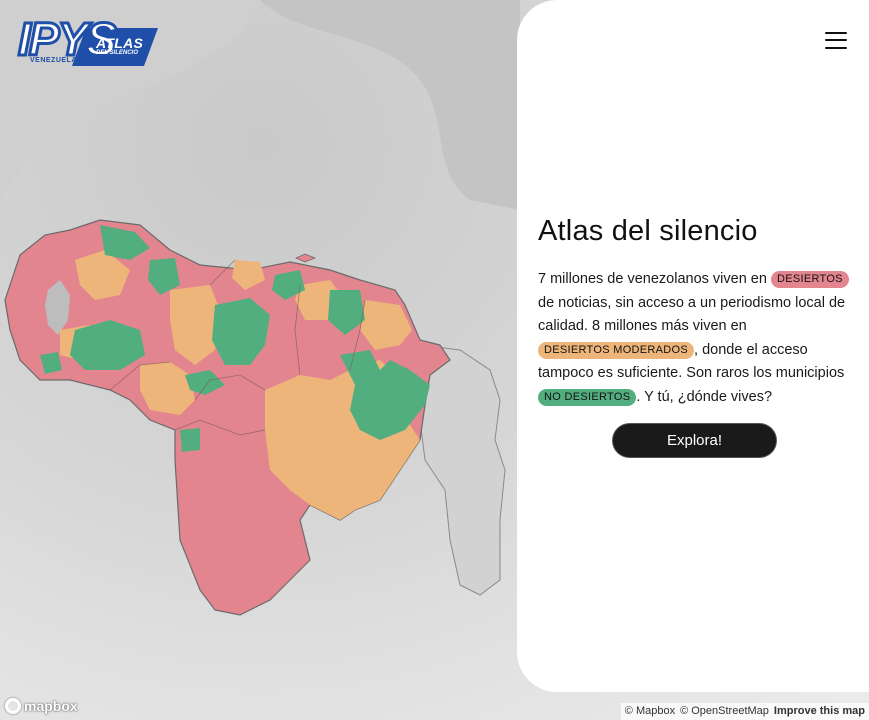 This screenshot has width=869, height=720. I want to click on state-borders, so click(237, 347).